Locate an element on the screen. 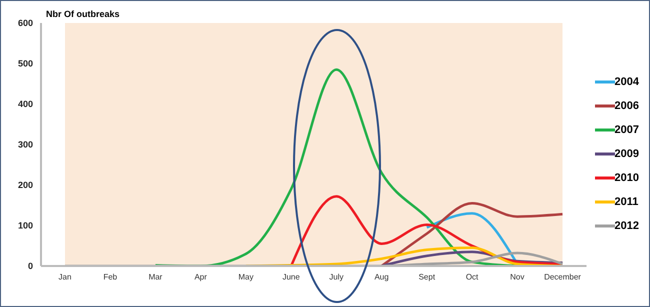  x-tick-label: May is located at coordinates (246, 277).